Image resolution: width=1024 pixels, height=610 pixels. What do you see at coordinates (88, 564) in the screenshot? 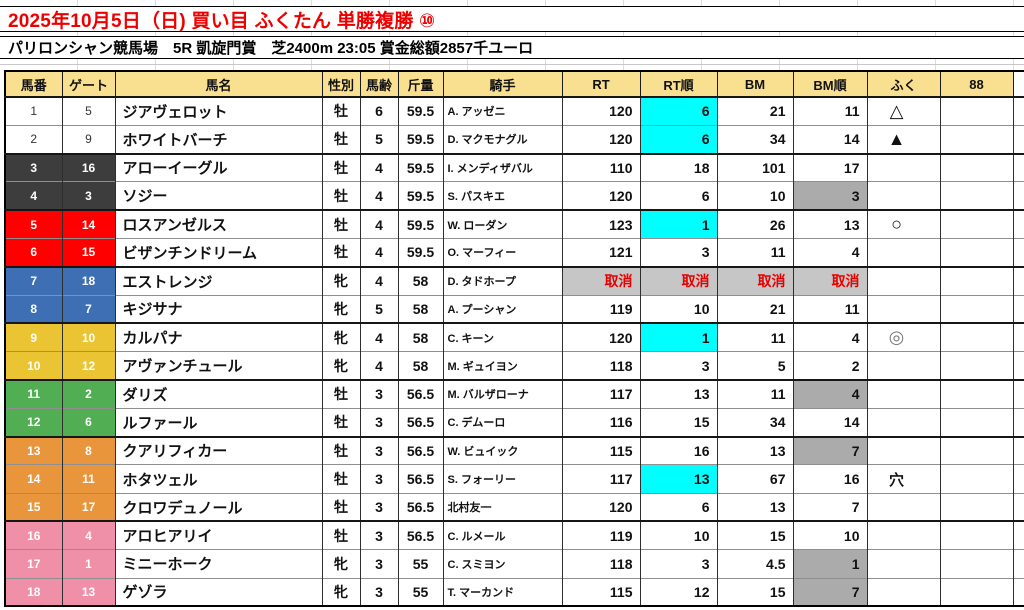
I see `gate-number-cell: 1` at bounding box center [88, 564].